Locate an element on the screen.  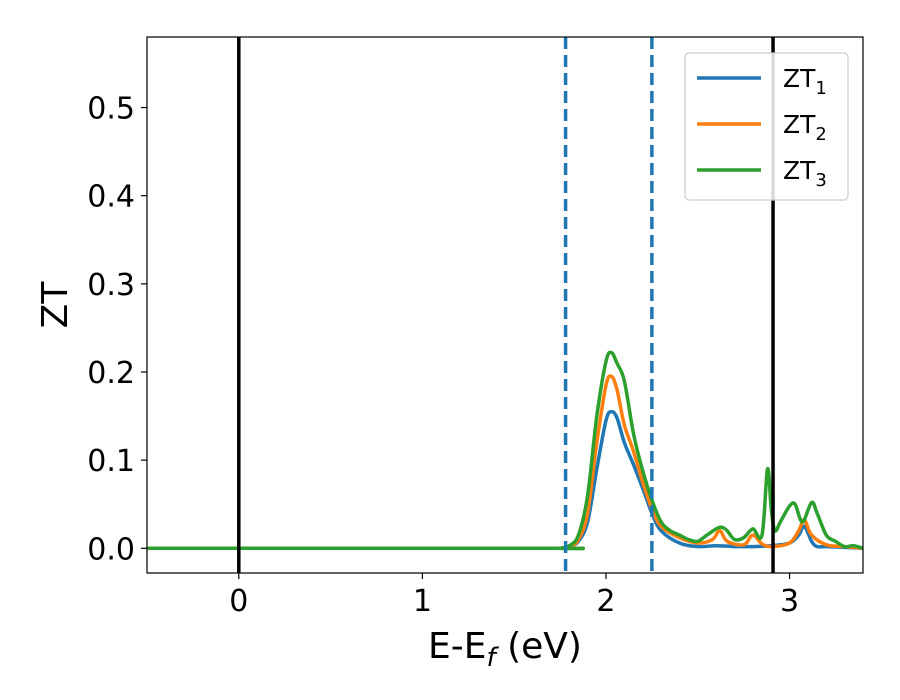
x-ticks: 0 1 2 3 is located at coordinates (514, 596).